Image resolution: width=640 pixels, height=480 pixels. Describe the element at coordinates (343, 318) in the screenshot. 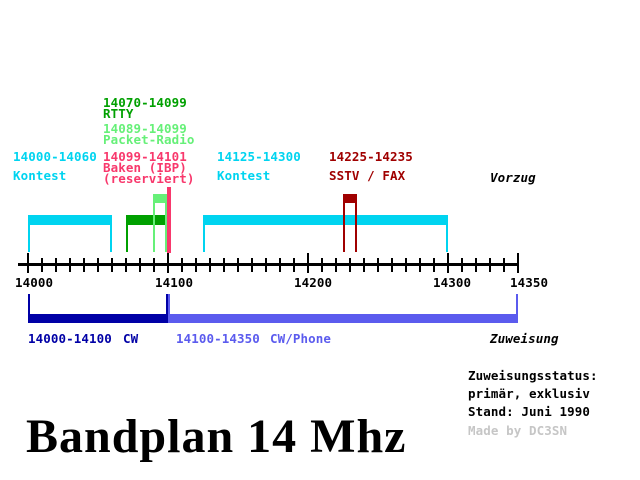

I see `alloc-bar-cw-phone` at that location.